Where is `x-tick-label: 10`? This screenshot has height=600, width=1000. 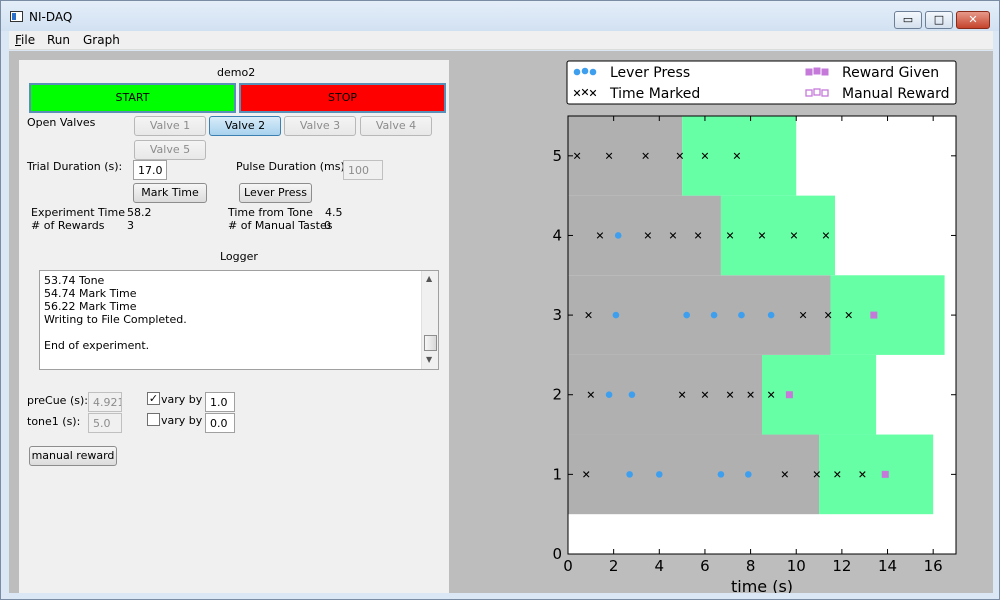
x-tick-label: 10 is located at coordinates (796, 566).